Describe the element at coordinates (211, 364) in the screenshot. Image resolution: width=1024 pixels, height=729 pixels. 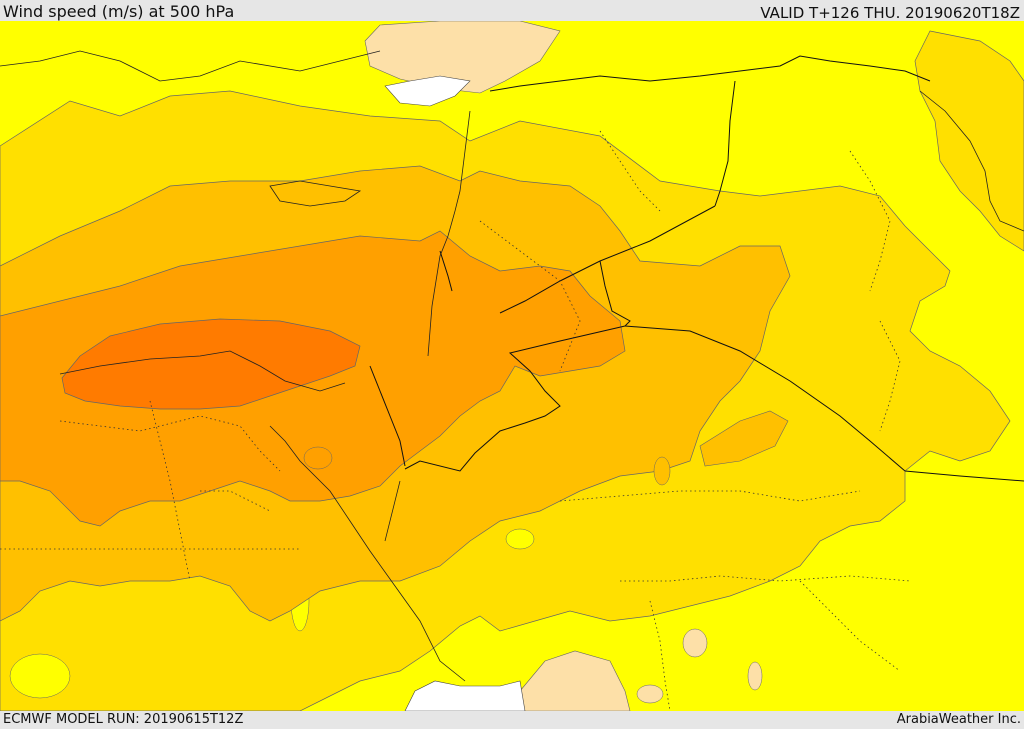
I see `band-5-core` at that location.